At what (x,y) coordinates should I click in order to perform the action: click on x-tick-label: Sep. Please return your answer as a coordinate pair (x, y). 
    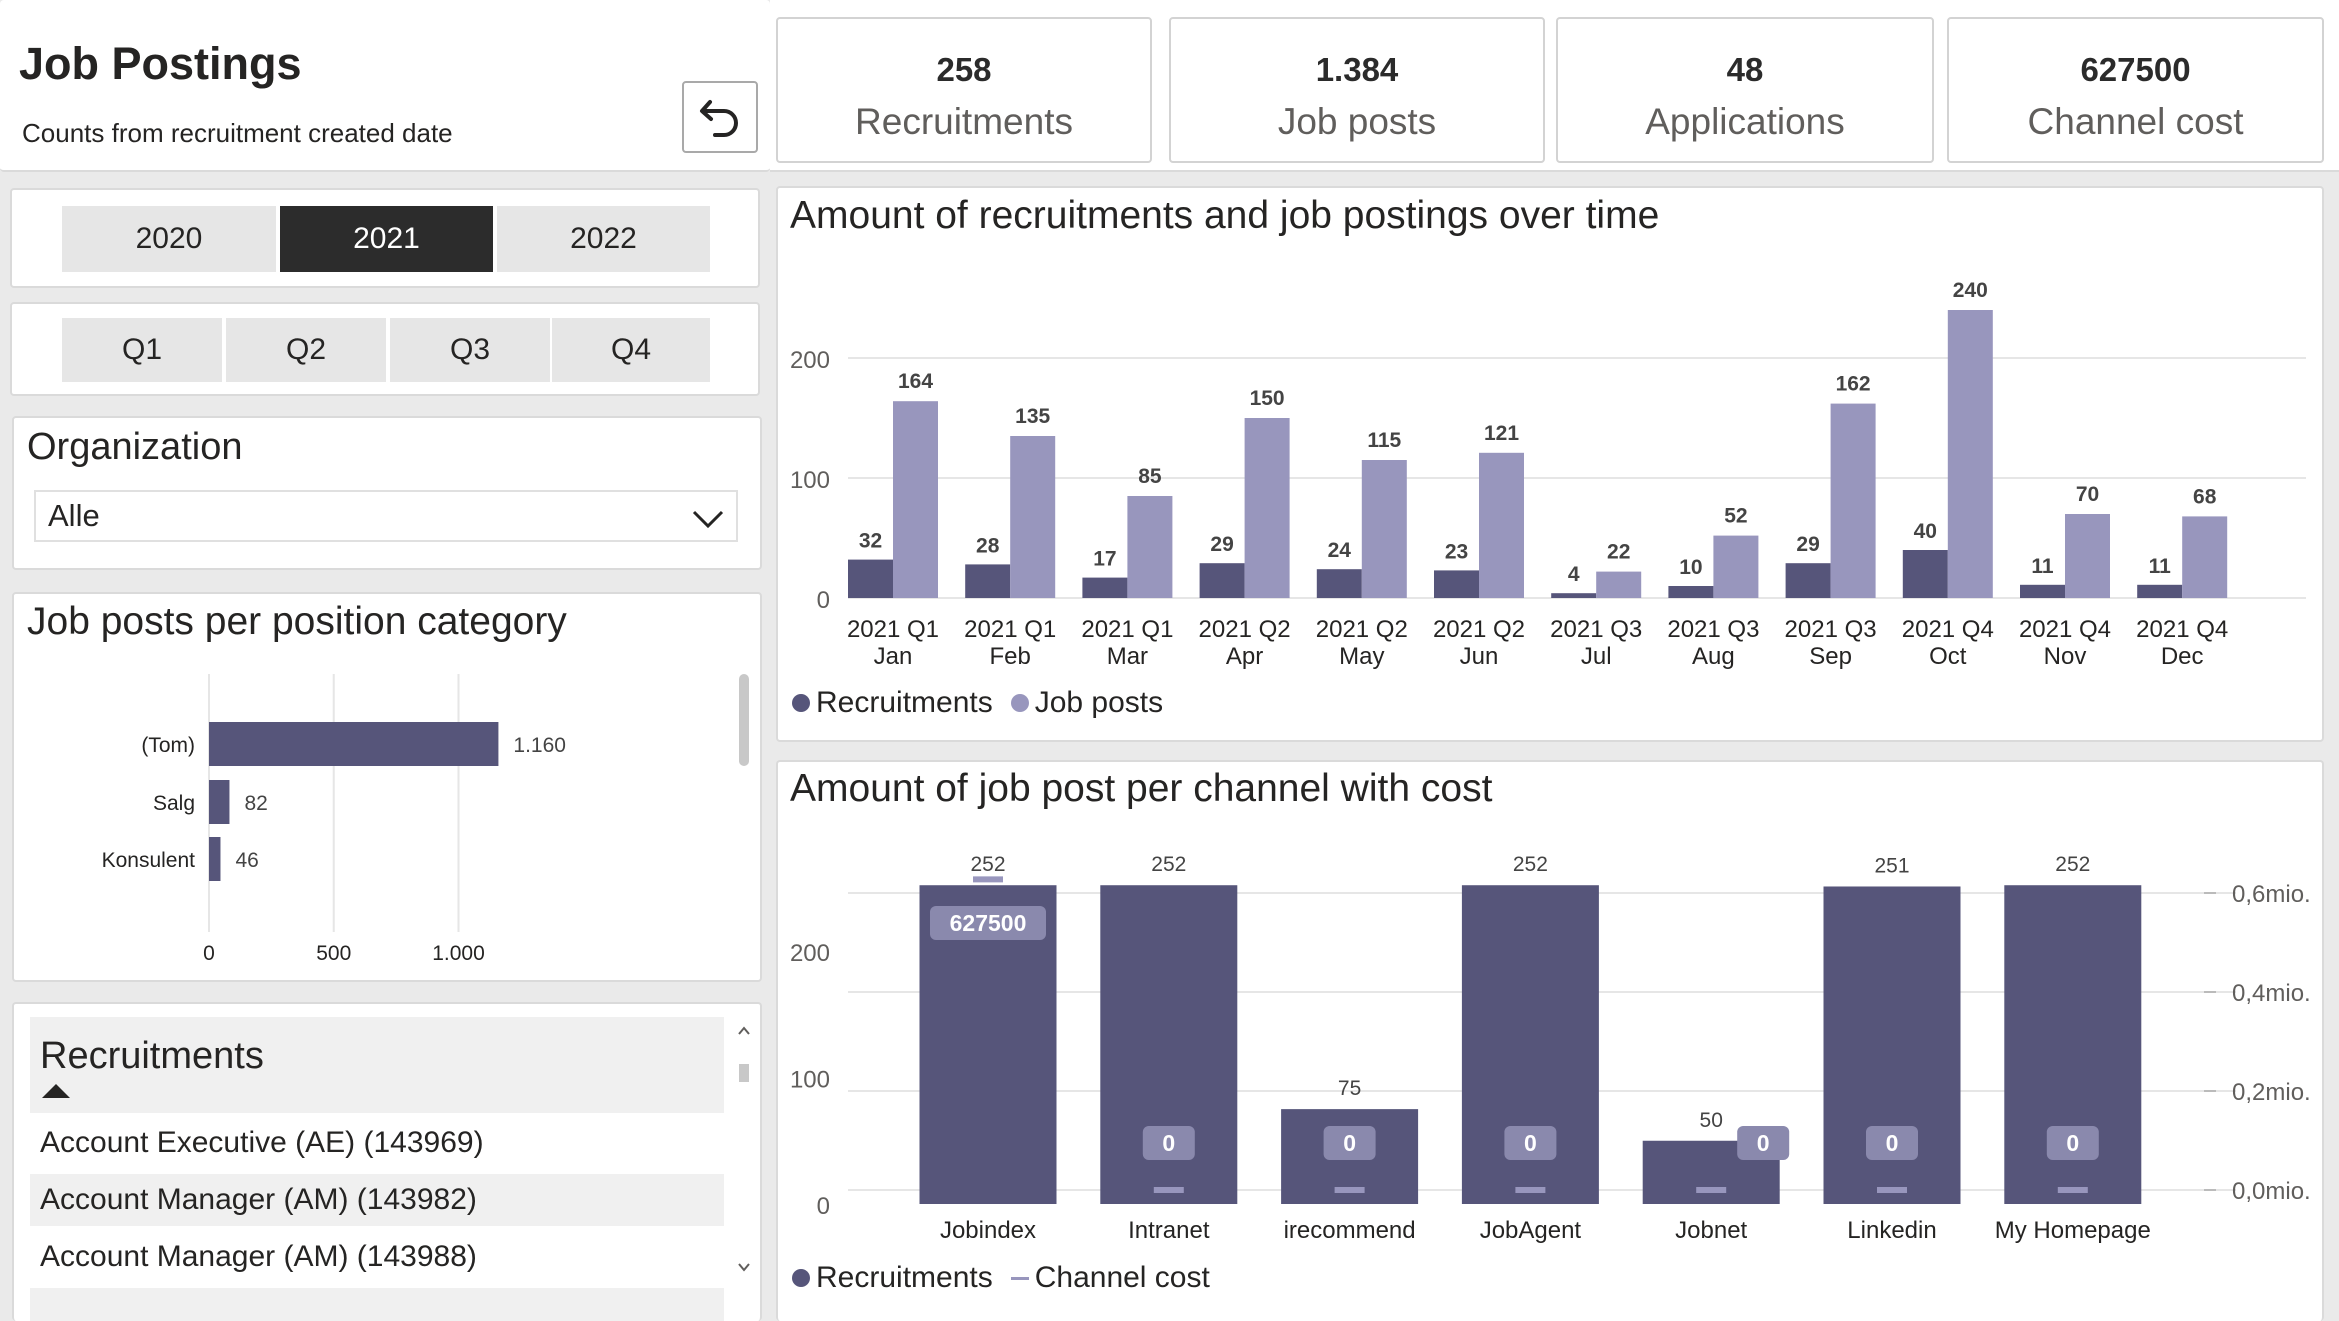
    Looking at the image, I should click on (1830, 656).